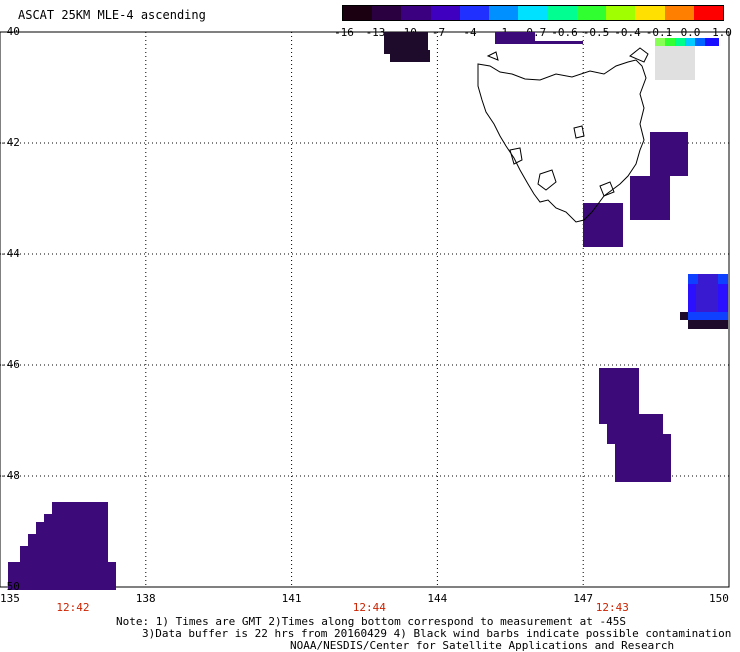 This screenshot has width=740, height=652. I want to click on longitude-tick-label: 147, so click(583, 598).